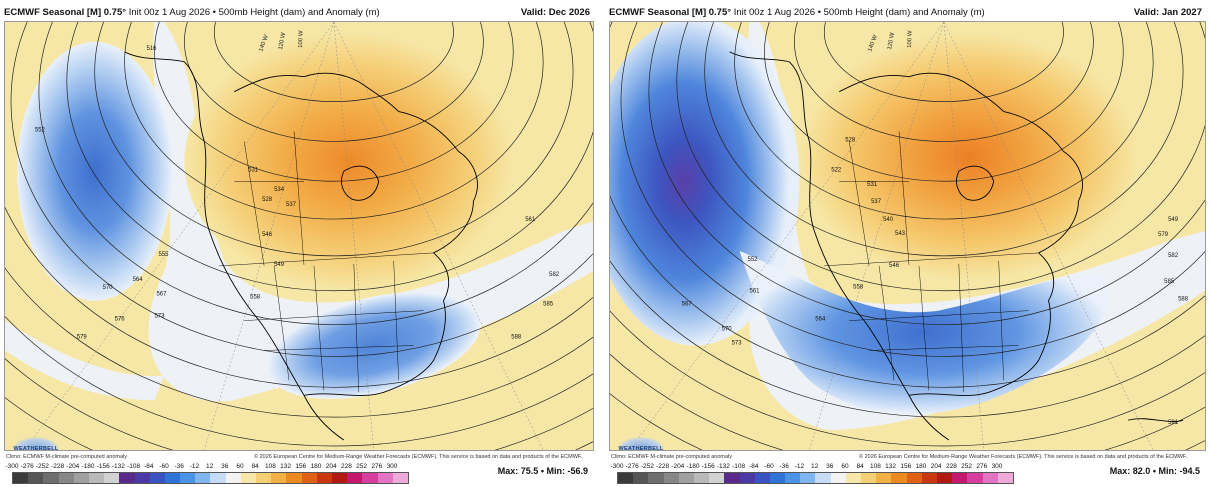 This screenshot has height=487, width=1210. I want to click on weatherbell-logo: WEATHERBELL, so click(641, 443).